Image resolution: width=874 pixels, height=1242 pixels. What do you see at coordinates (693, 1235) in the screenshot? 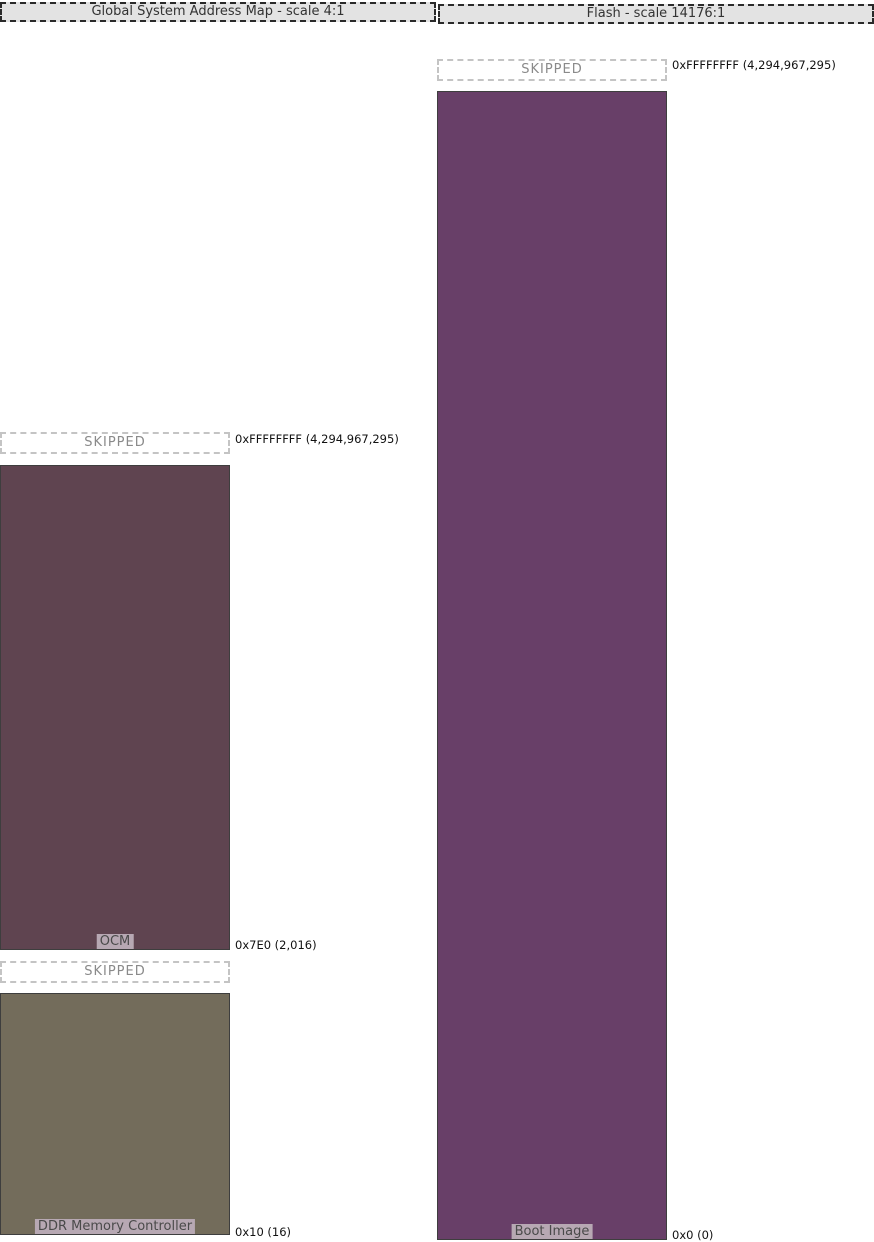
I see `address-label-flash-base: 0x0 (0)` at bounding box center [693, 1235].